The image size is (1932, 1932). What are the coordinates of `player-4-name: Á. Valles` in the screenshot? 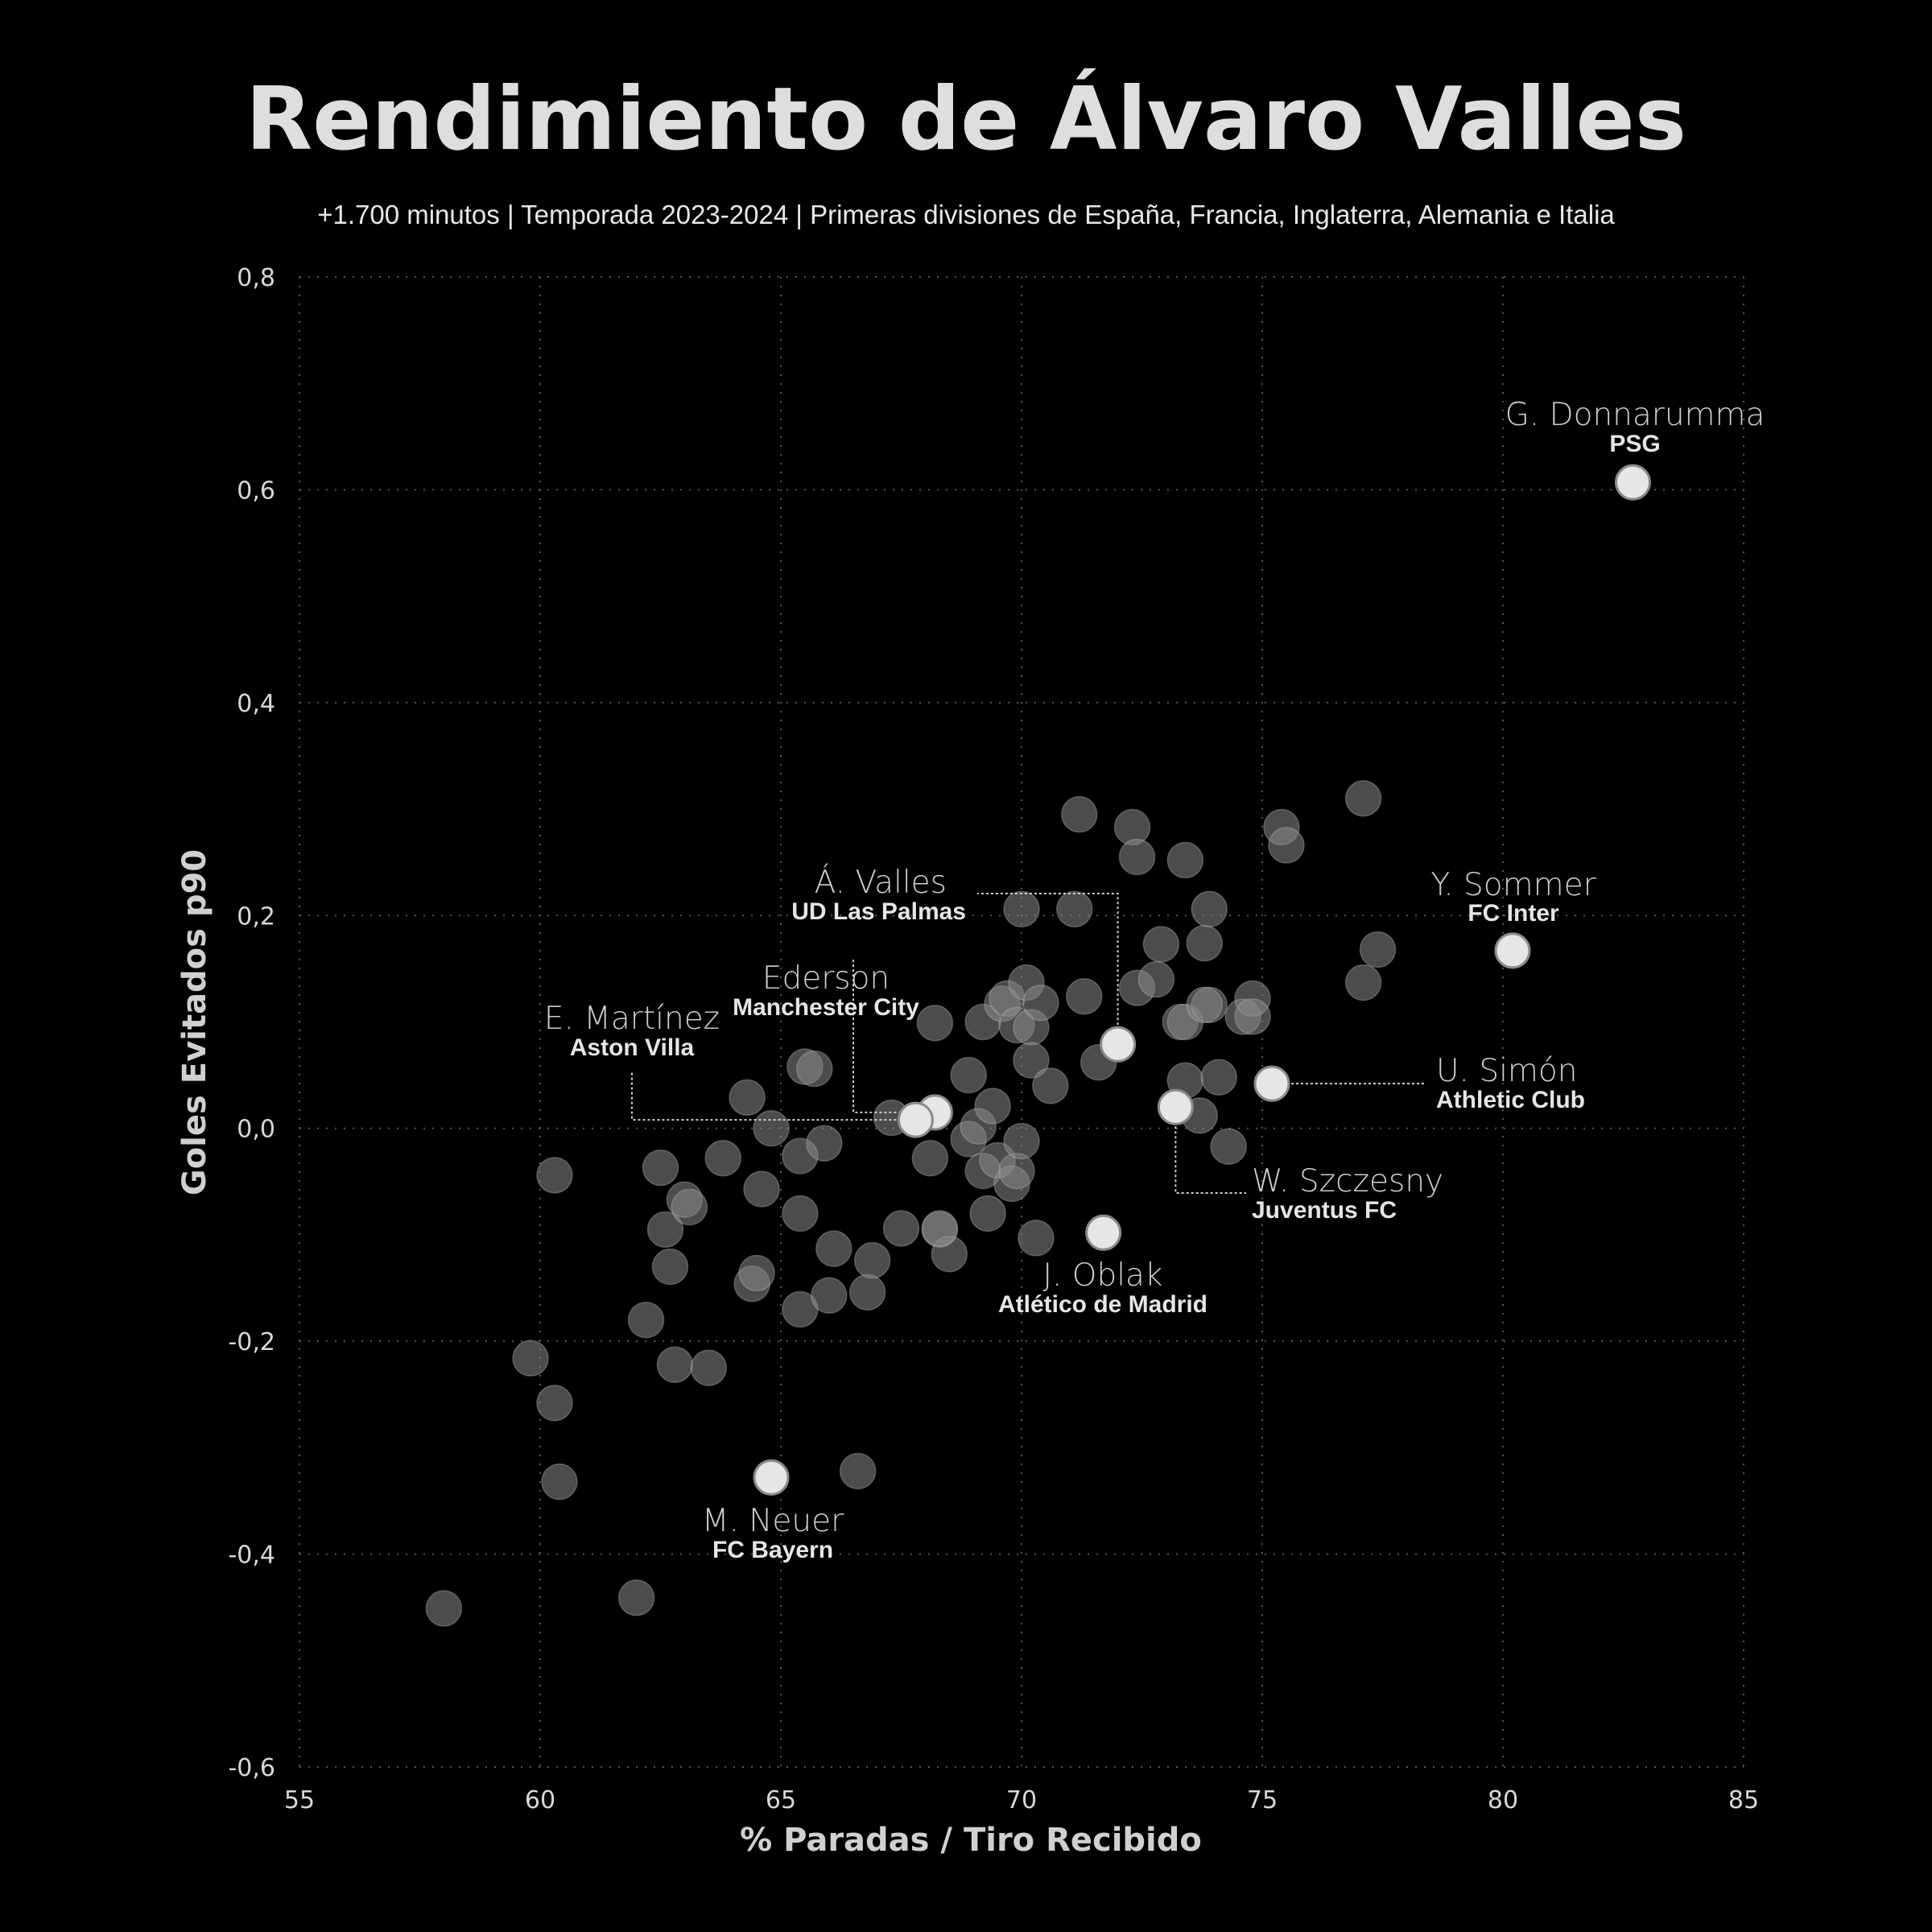 It's located at (881, 882).